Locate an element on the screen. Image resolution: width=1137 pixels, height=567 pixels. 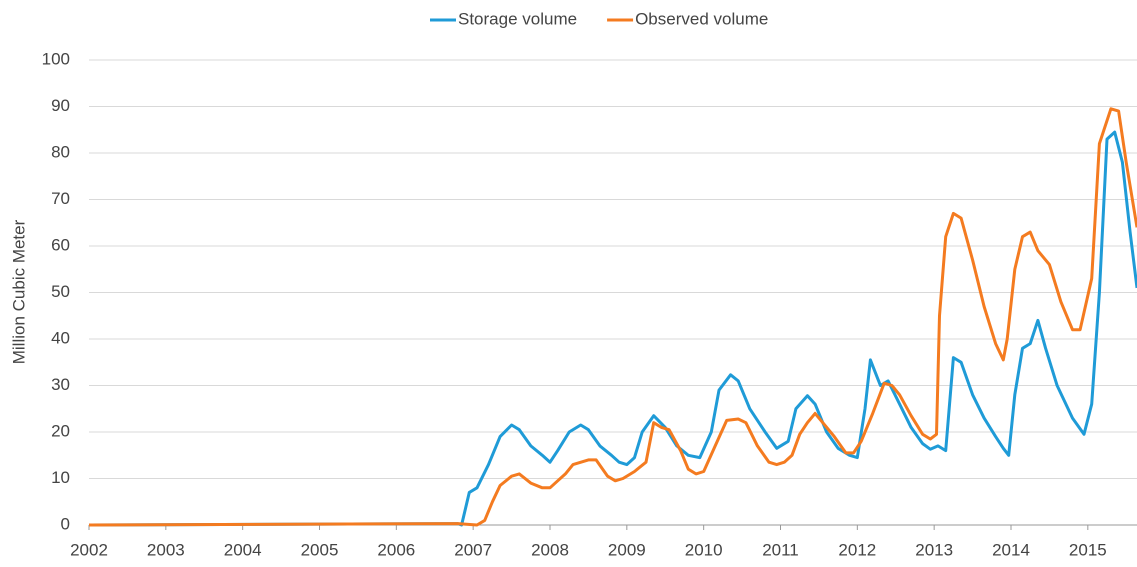
x-tick-label: 2010 is located at coordinates (704, 549).